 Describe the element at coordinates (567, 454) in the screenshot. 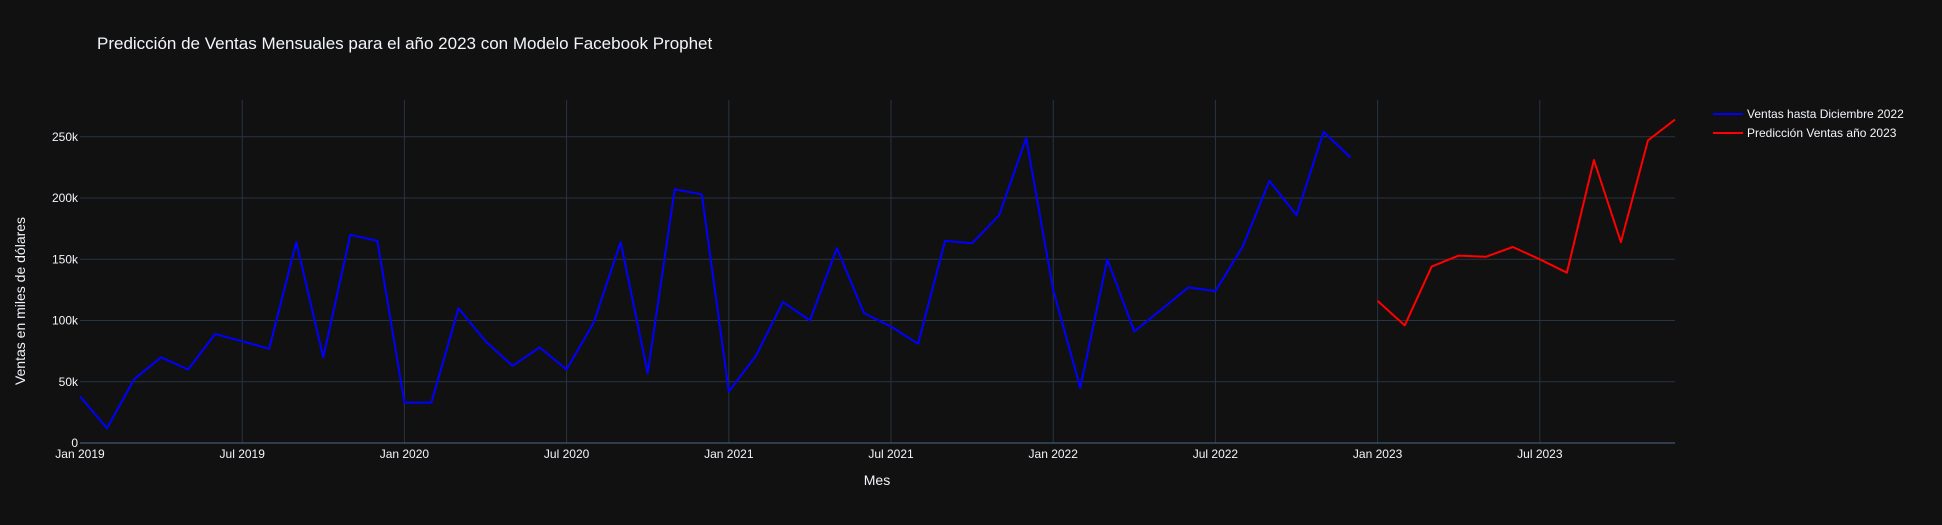

I see `x-tick-label: Jul 2020` at that location.